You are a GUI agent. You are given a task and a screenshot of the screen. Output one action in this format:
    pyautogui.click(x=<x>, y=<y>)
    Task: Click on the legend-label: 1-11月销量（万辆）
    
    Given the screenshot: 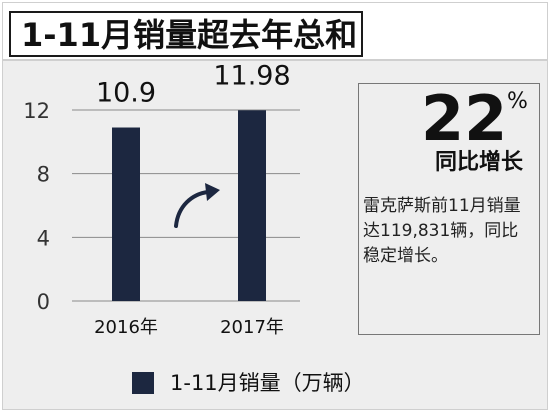 What is the action you would take?
    pyautogui.click(x=267, y=383)
    